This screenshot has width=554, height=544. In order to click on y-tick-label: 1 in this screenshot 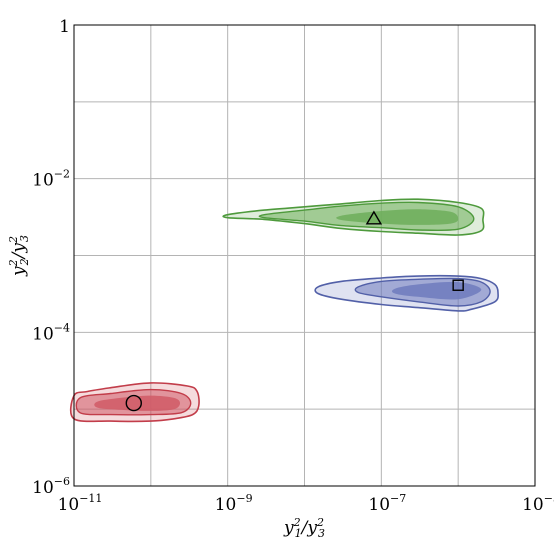, I will do `click(64, 27)`.